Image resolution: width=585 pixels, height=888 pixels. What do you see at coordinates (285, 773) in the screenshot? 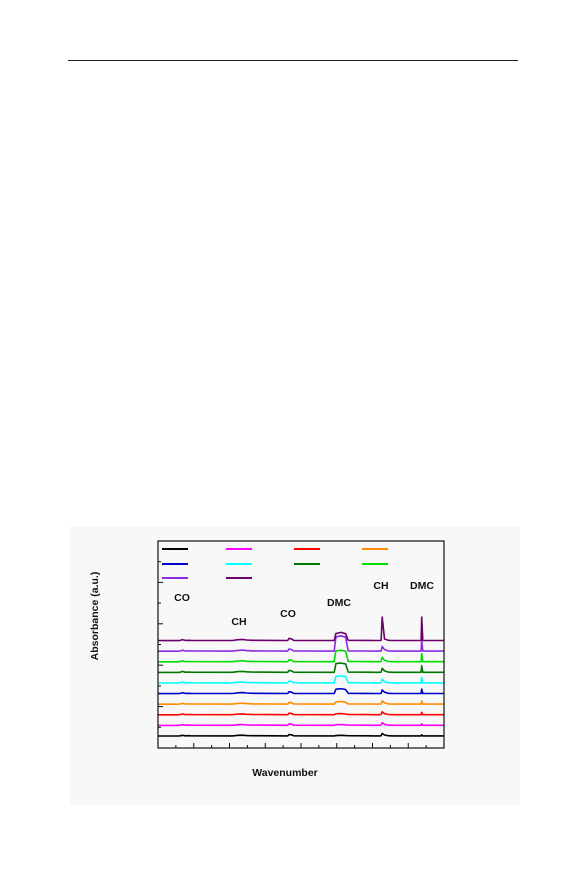
I see `x-axis-label: Wavenumber` at bounding box center [285, 773].